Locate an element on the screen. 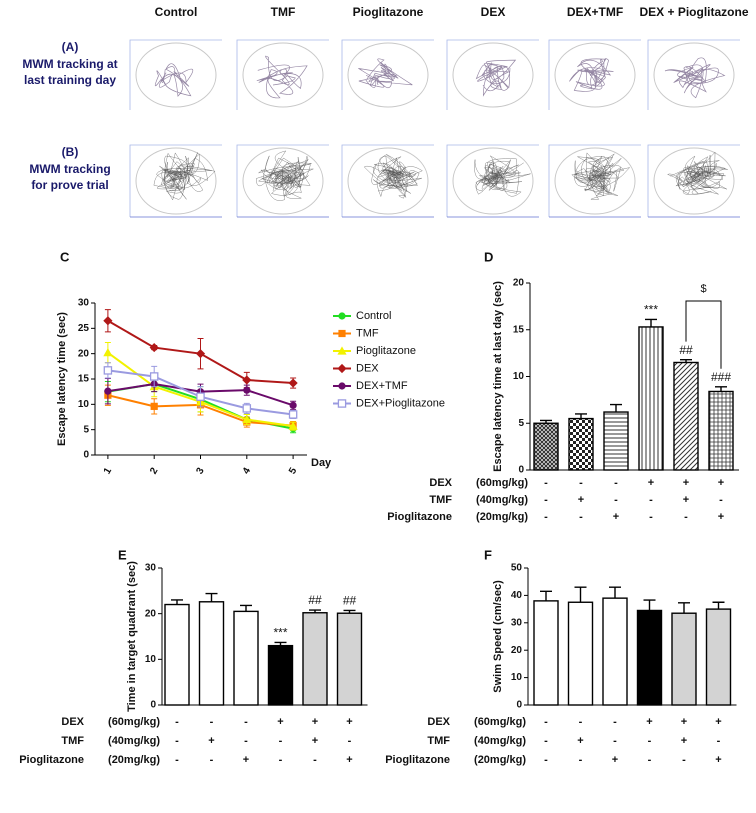 The height and width of the screenshot is (813, 756). legend-label: TMF is located at coordinates (367, 333).